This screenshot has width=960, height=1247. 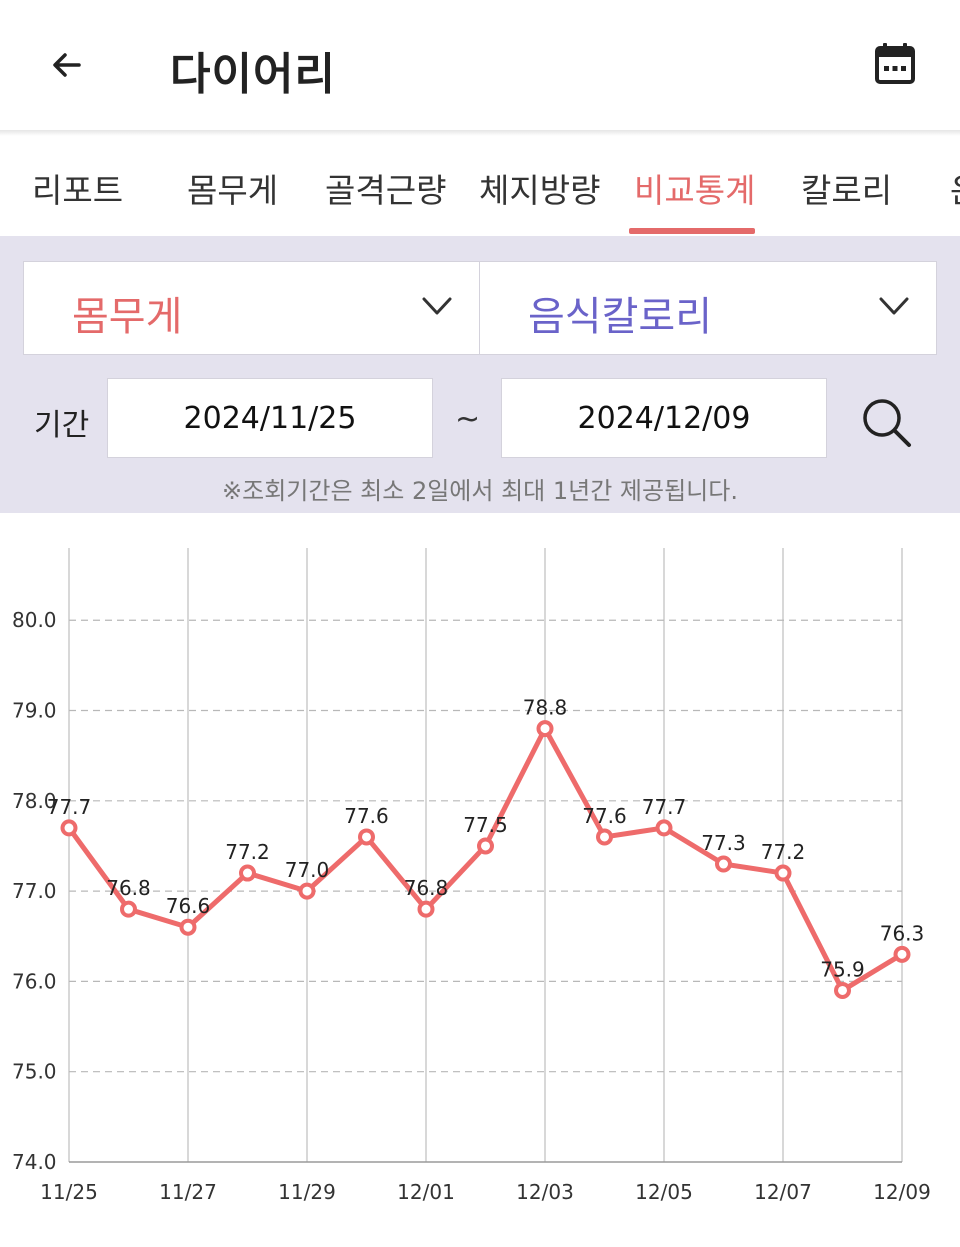 I want to click on period-note: ※조회기간은 최소 2일에서 최대 1년간 제공됩니다., so click(x=480, y=491).